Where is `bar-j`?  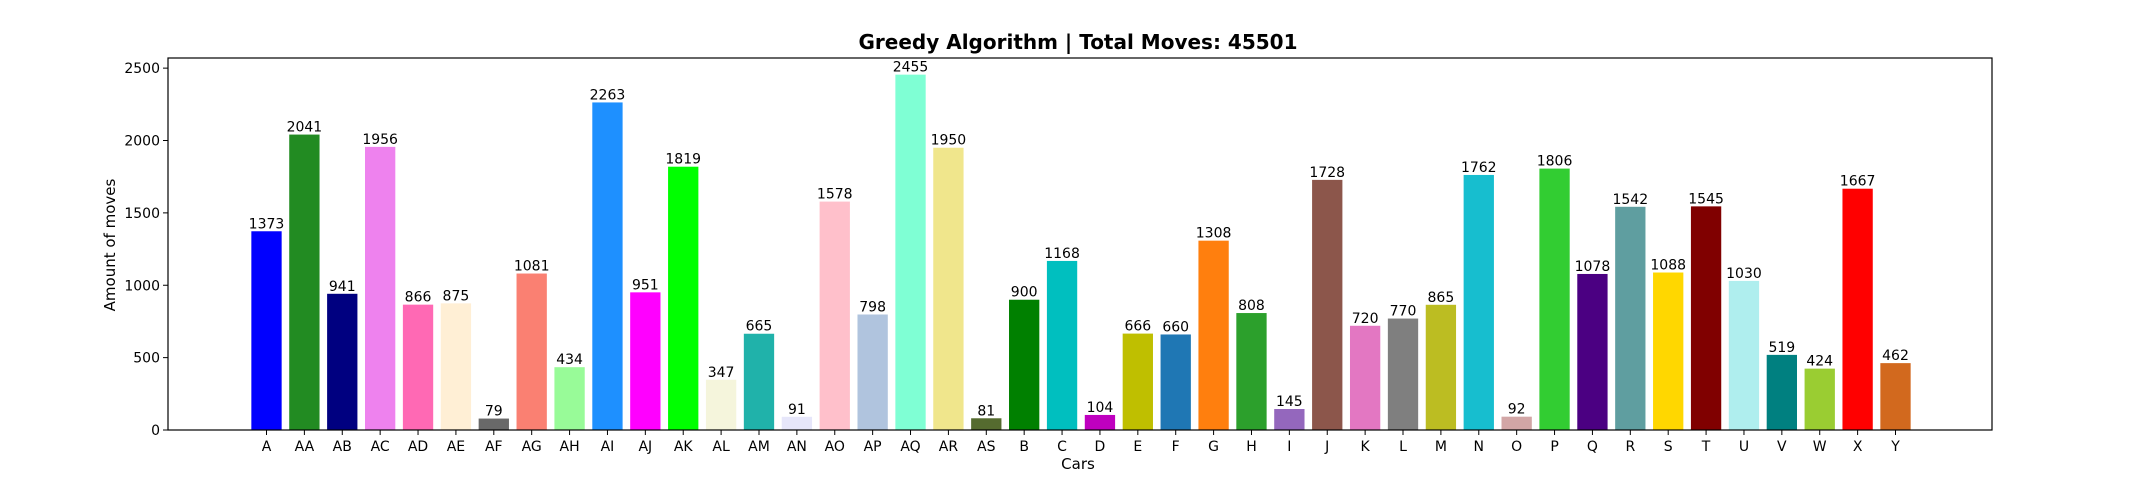 bar-j is located at coordinates (1327, 304).